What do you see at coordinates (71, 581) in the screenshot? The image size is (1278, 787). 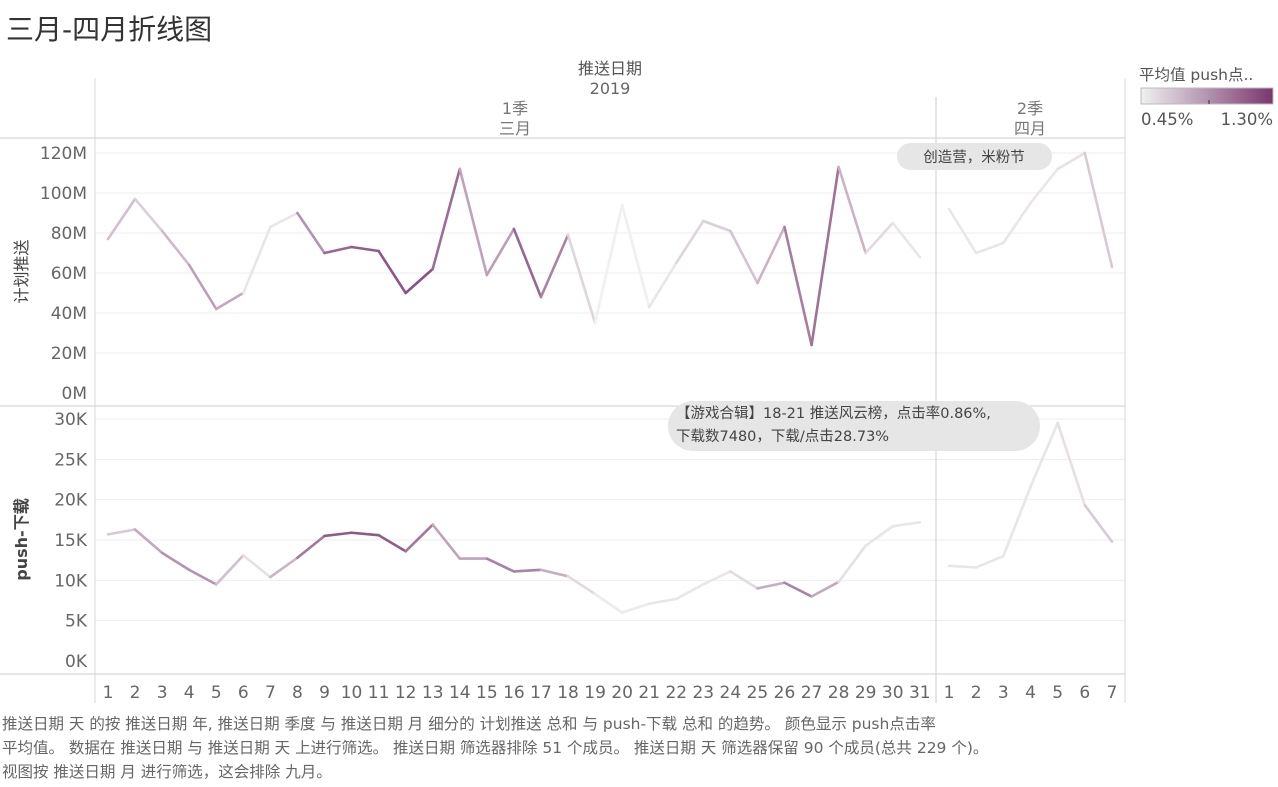 I see `y-tick-label: 10K` at bounding box center [71, 581].